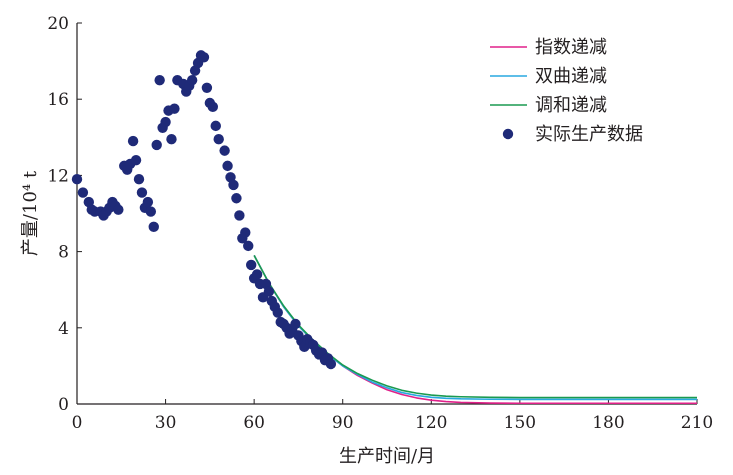 This screenshot has height=475, width=733. I want to click on x-tick-label: 30, so click(166, 423).